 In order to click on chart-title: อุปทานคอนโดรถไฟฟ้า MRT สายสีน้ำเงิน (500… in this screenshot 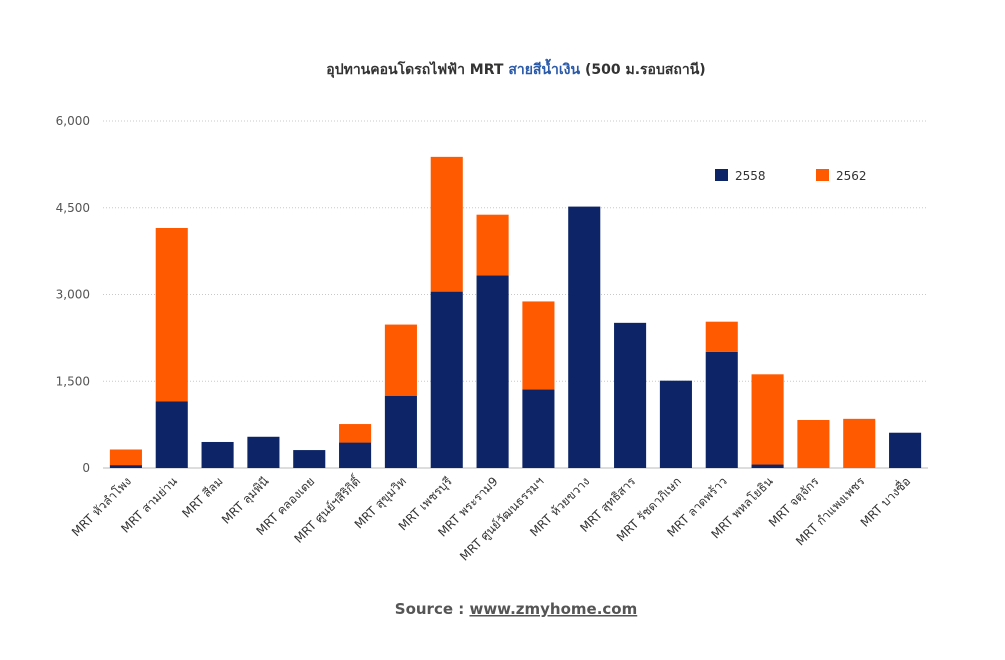, I will do `click(515, 68)`.